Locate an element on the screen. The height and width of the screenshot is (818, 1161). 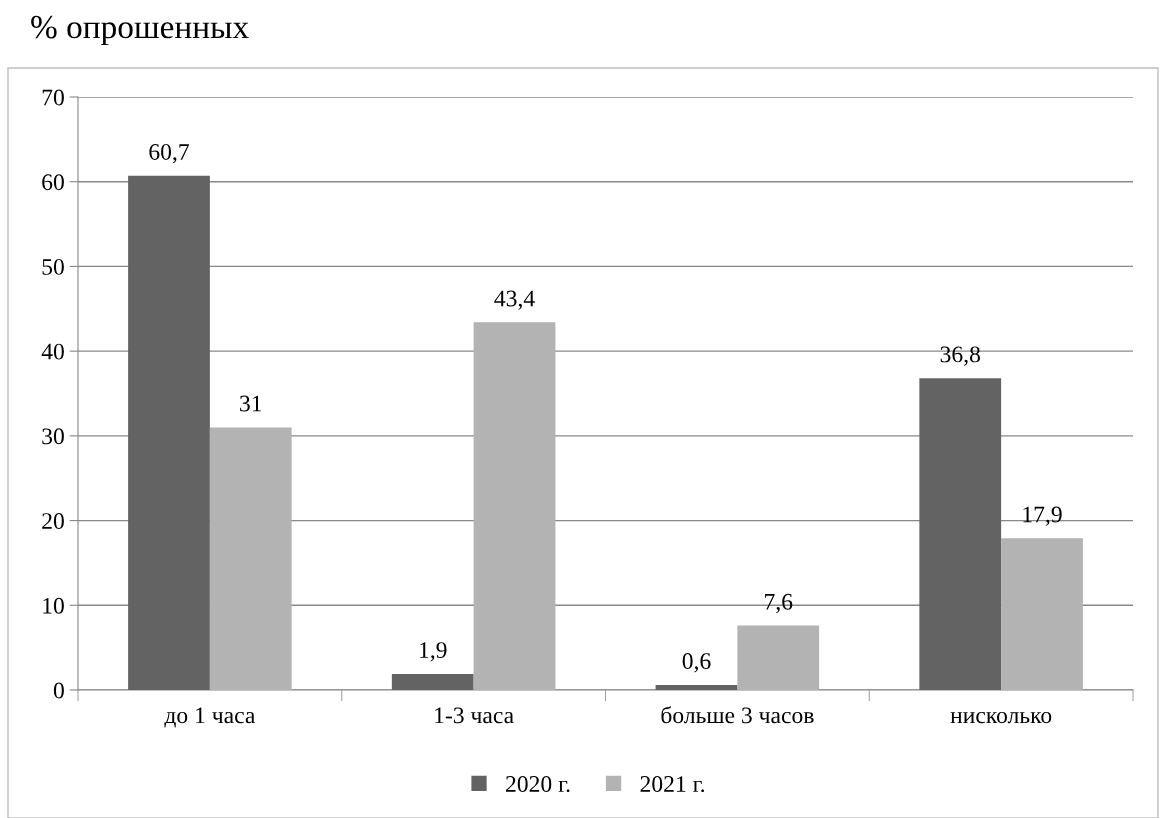
y-tick-label: 50 is located at coordinates (53, 266).